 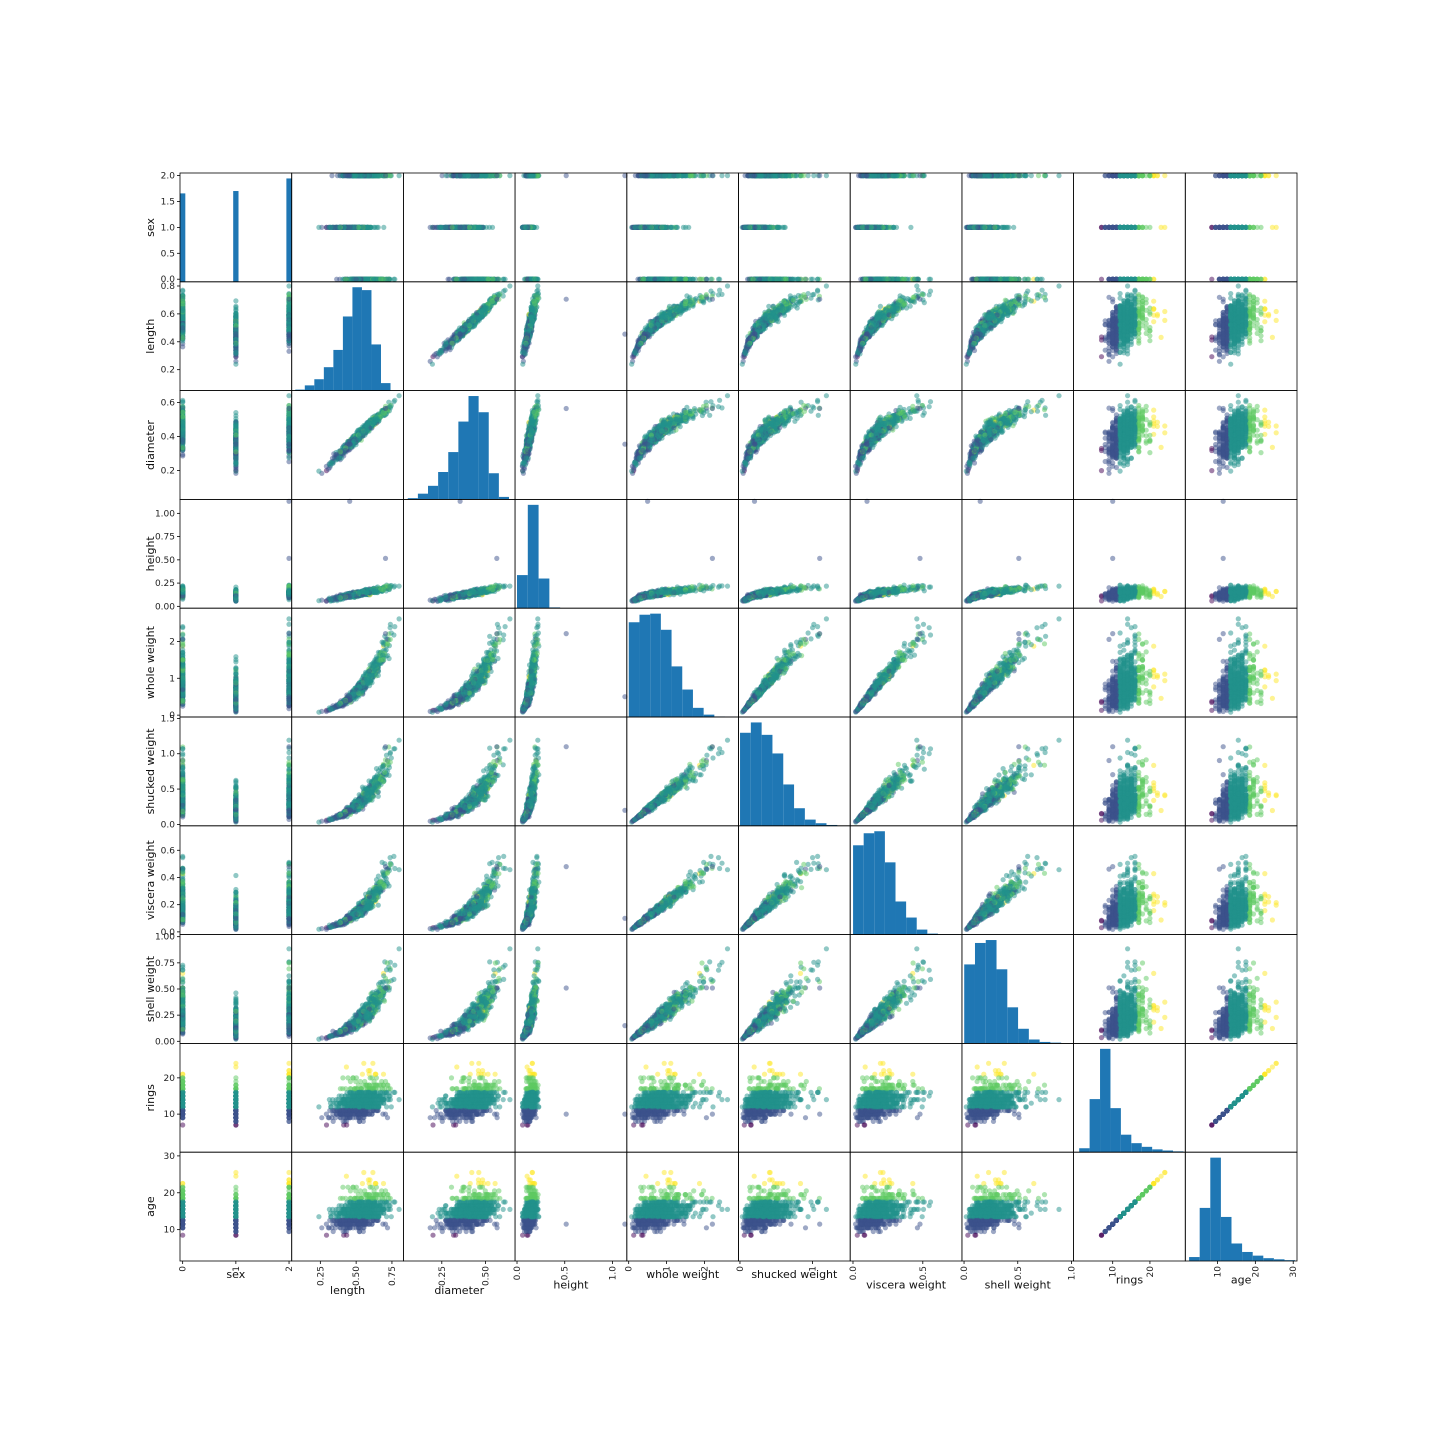 I want to click on cell-sex-vs-sex, so click(x=236, y=229).